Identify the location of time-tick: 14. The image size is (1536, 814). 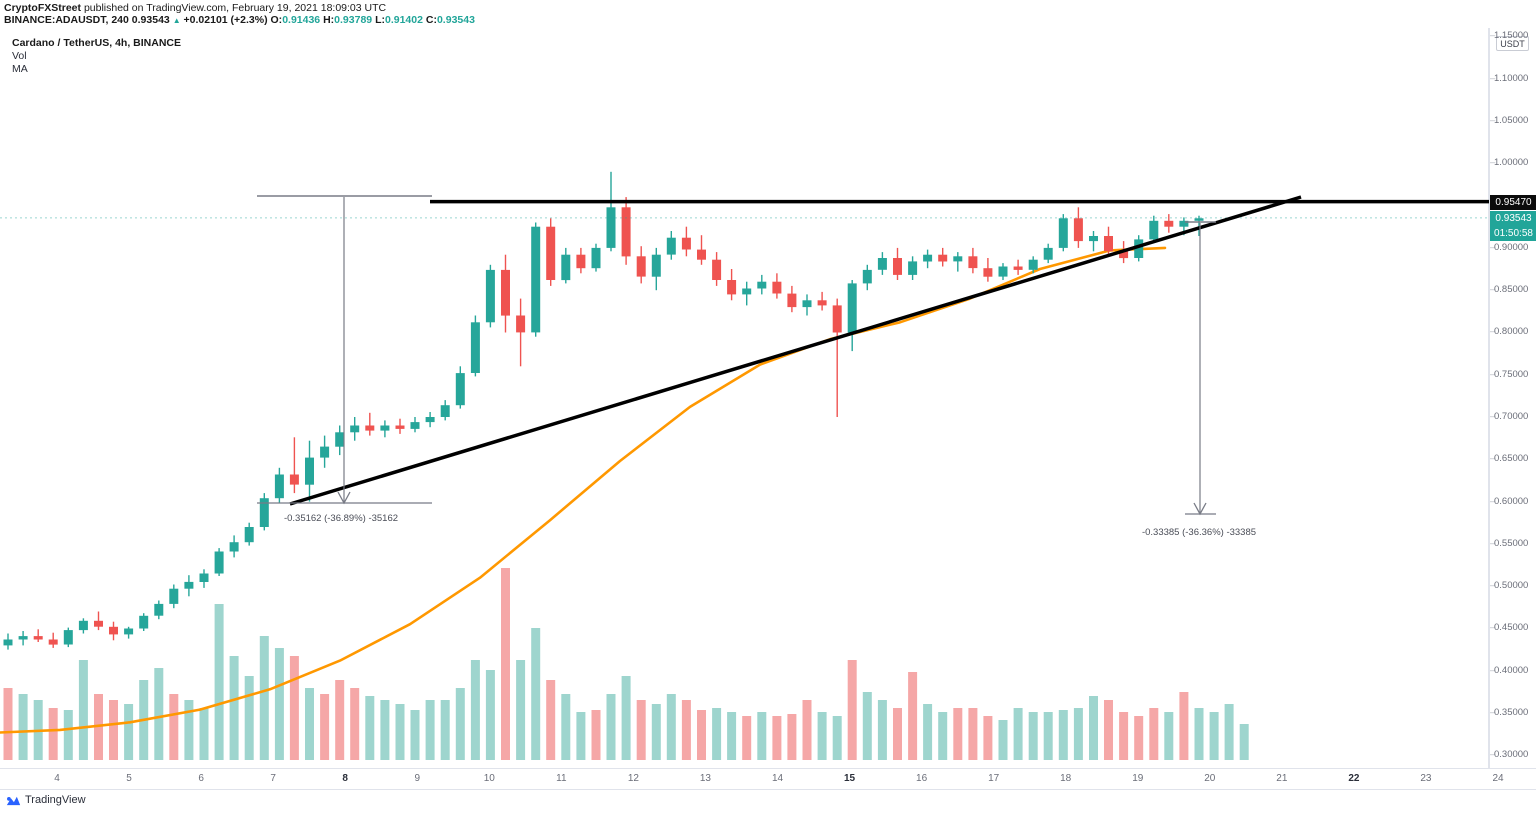
(777, 778).